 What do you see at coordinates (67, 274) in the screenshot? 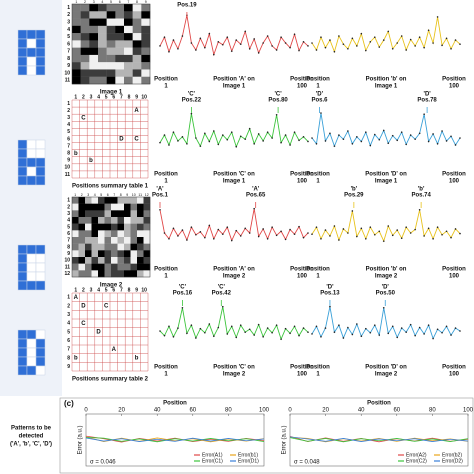
I see `image-row-label: 12` at bounding box center [67, 274].